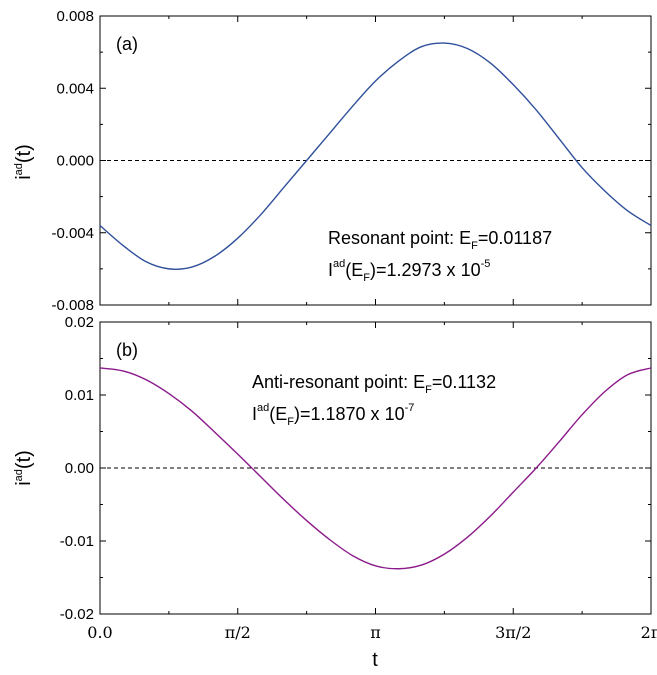  Describe the element at coordinates (440, 240) in the screenshot. I see `panel-a-annotation-line1: Resonant point: EF=0.01187` at that location.